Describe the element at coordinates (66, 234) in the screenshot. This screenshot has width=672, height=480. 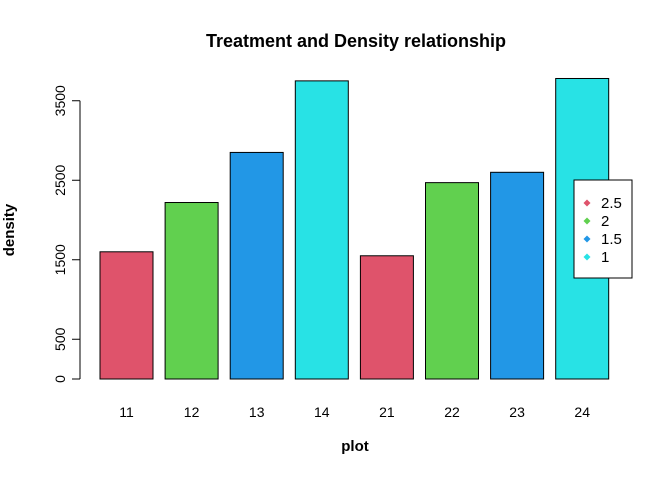
I see `y-axis: 0 500 1500 2500 3500` at that location.